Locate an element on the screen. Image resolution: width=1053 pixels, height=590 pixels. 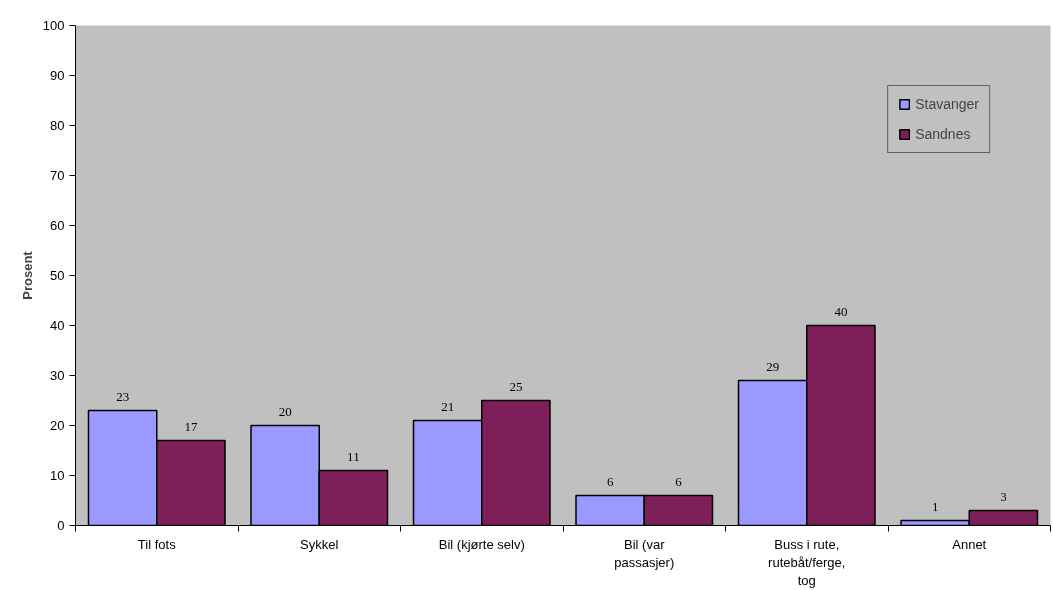
x-tick-label: Annet is located at coordinates (969, 544).